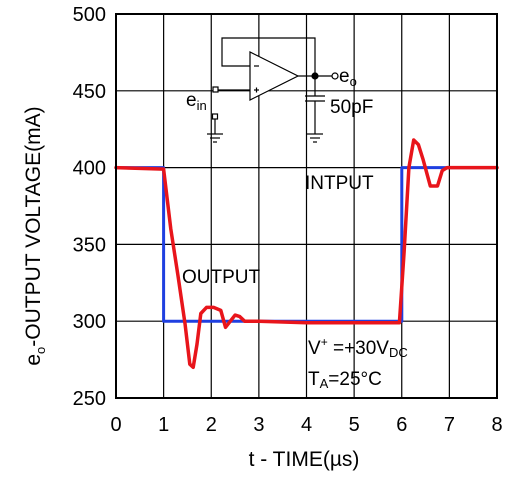  What do you see at coordinates (115, 425) in the screenshot?
I see `x-tick-label: 0` at bounding box center [115, 425].